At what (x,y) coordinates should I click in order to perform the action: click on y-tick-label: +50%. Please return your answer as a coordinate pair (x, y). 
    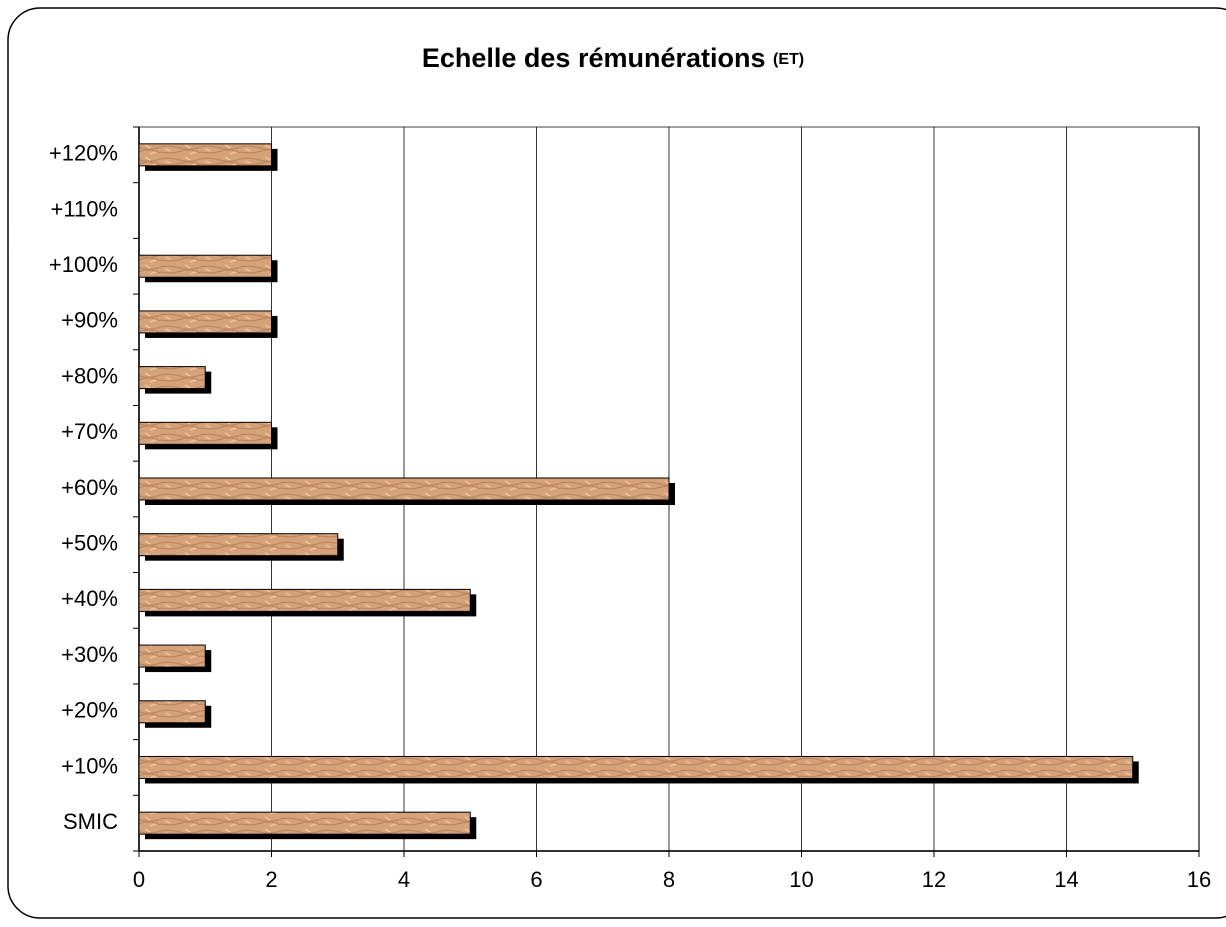
    Looking at the image, I should click on (89, 543).